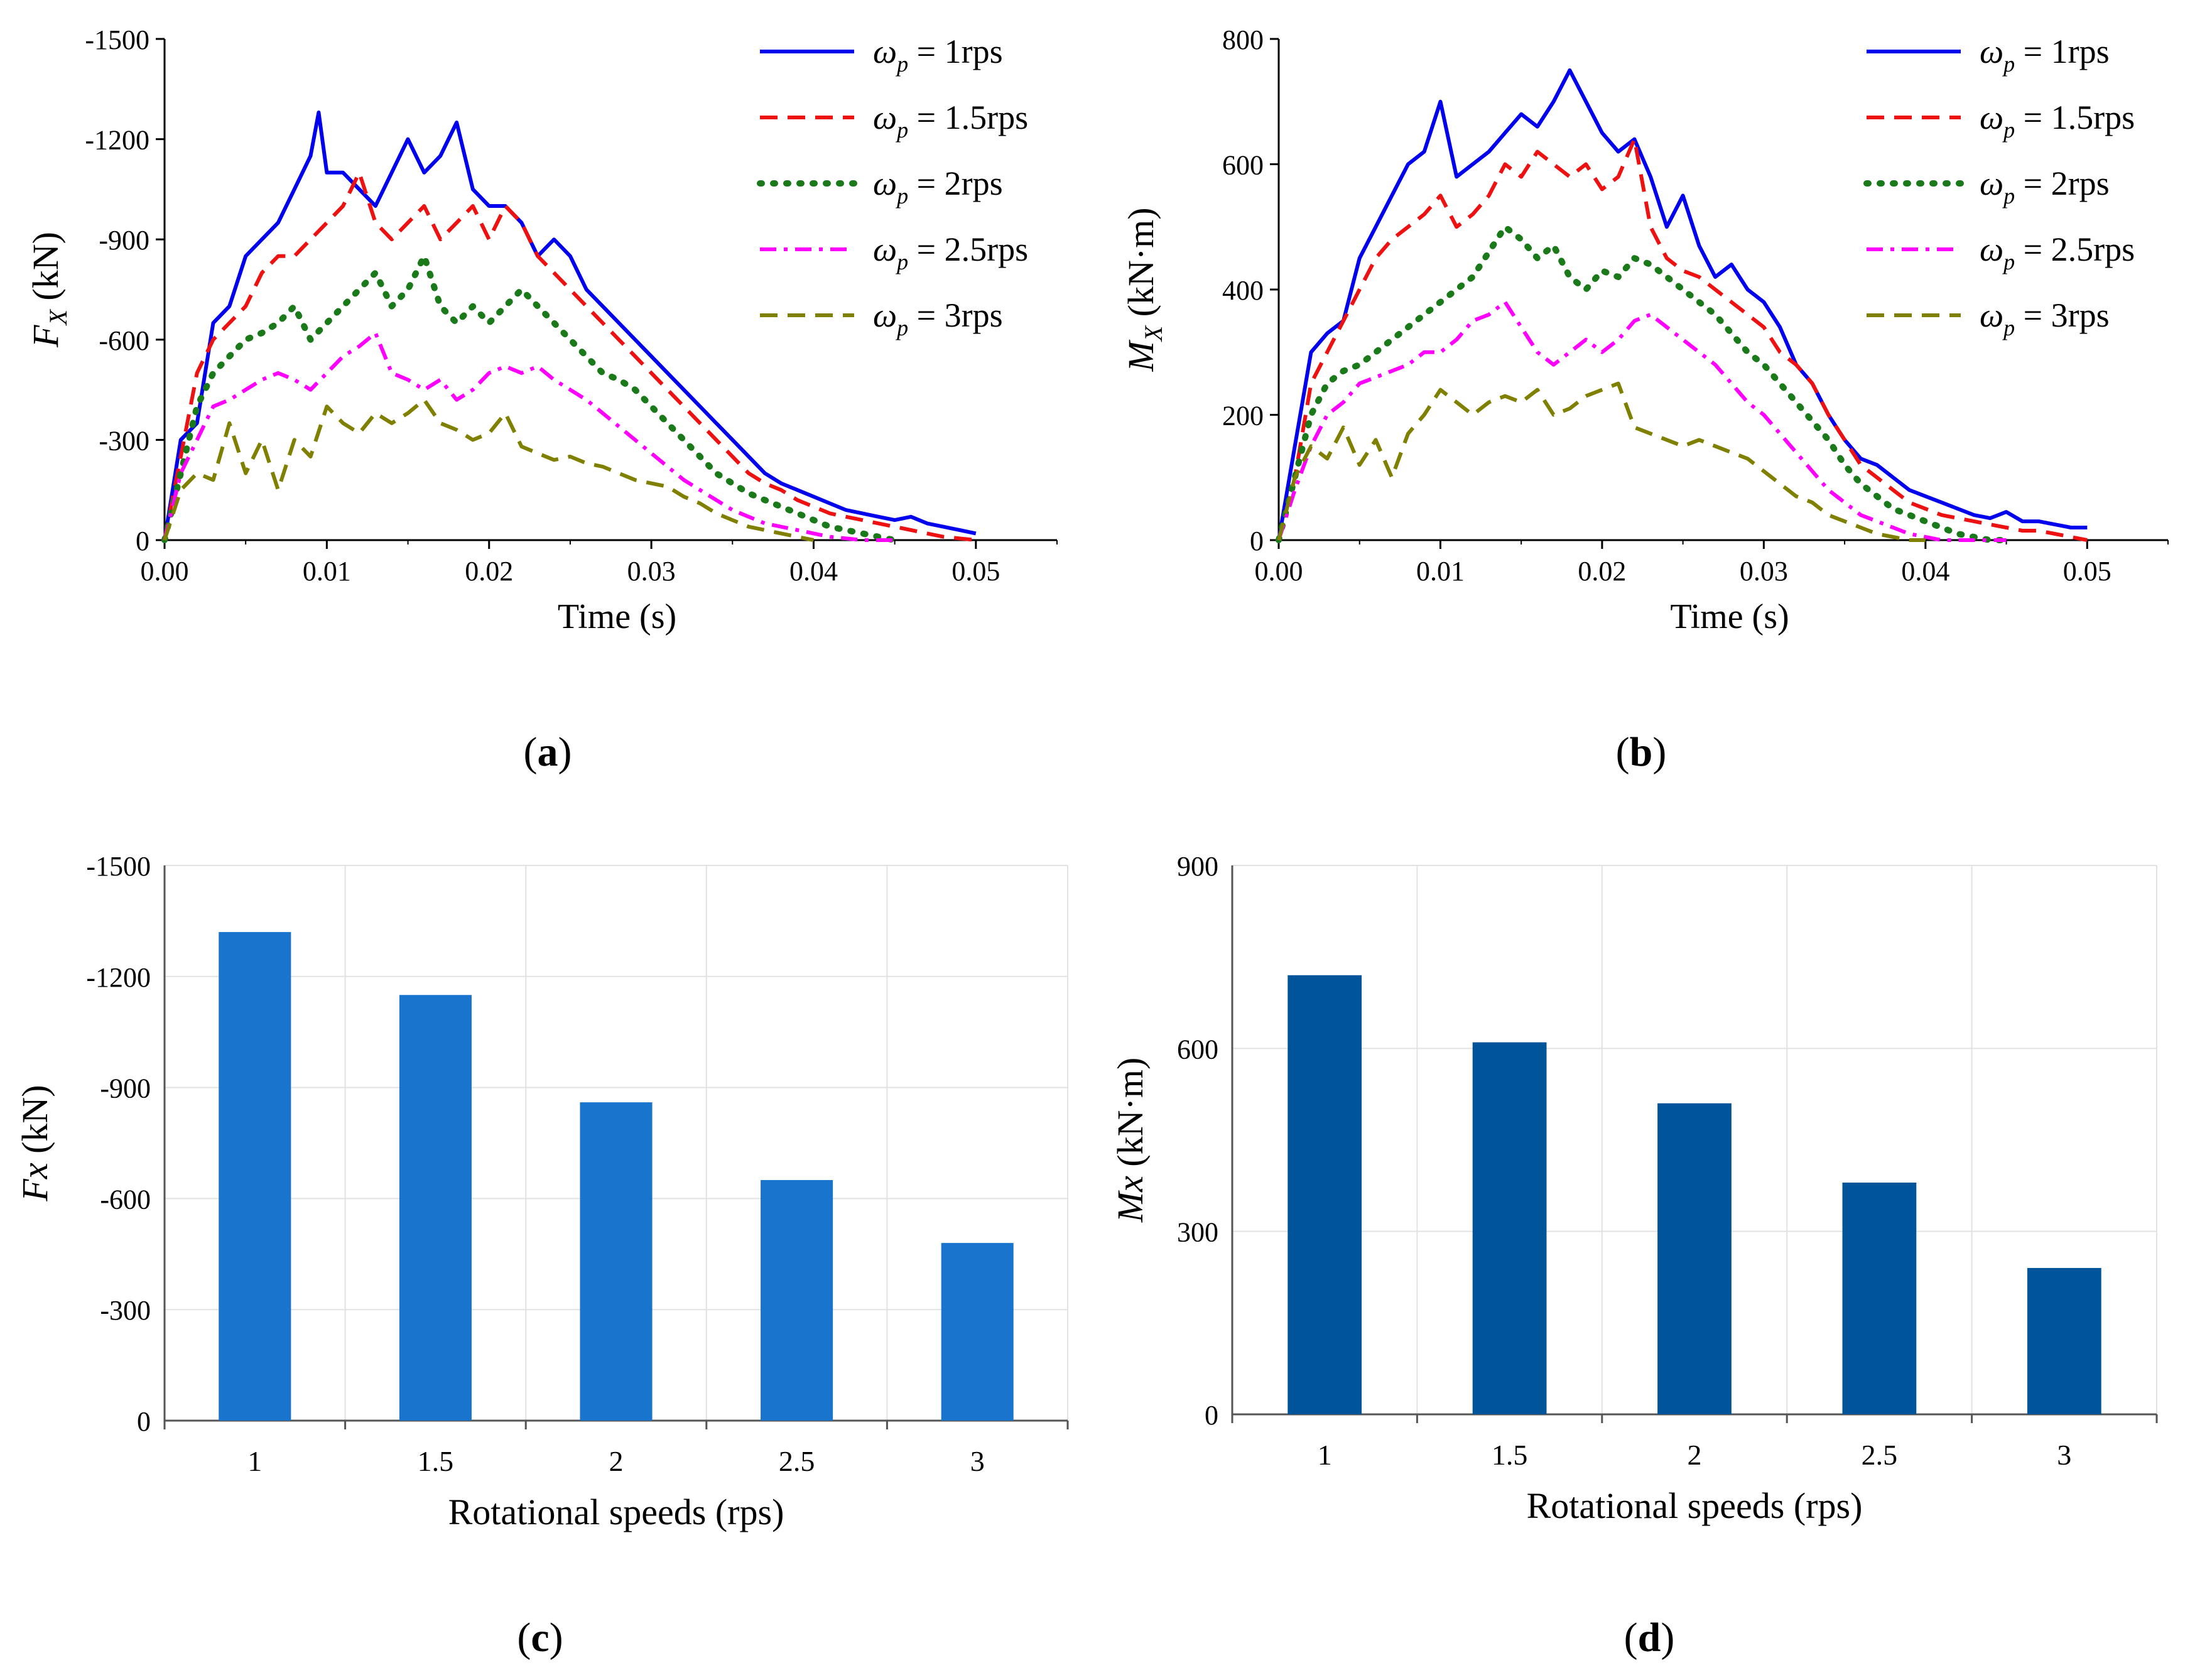 This screenshot has width=2190, height=1680. I want to click on y-tick-label: 300, so click(1197, 1232).